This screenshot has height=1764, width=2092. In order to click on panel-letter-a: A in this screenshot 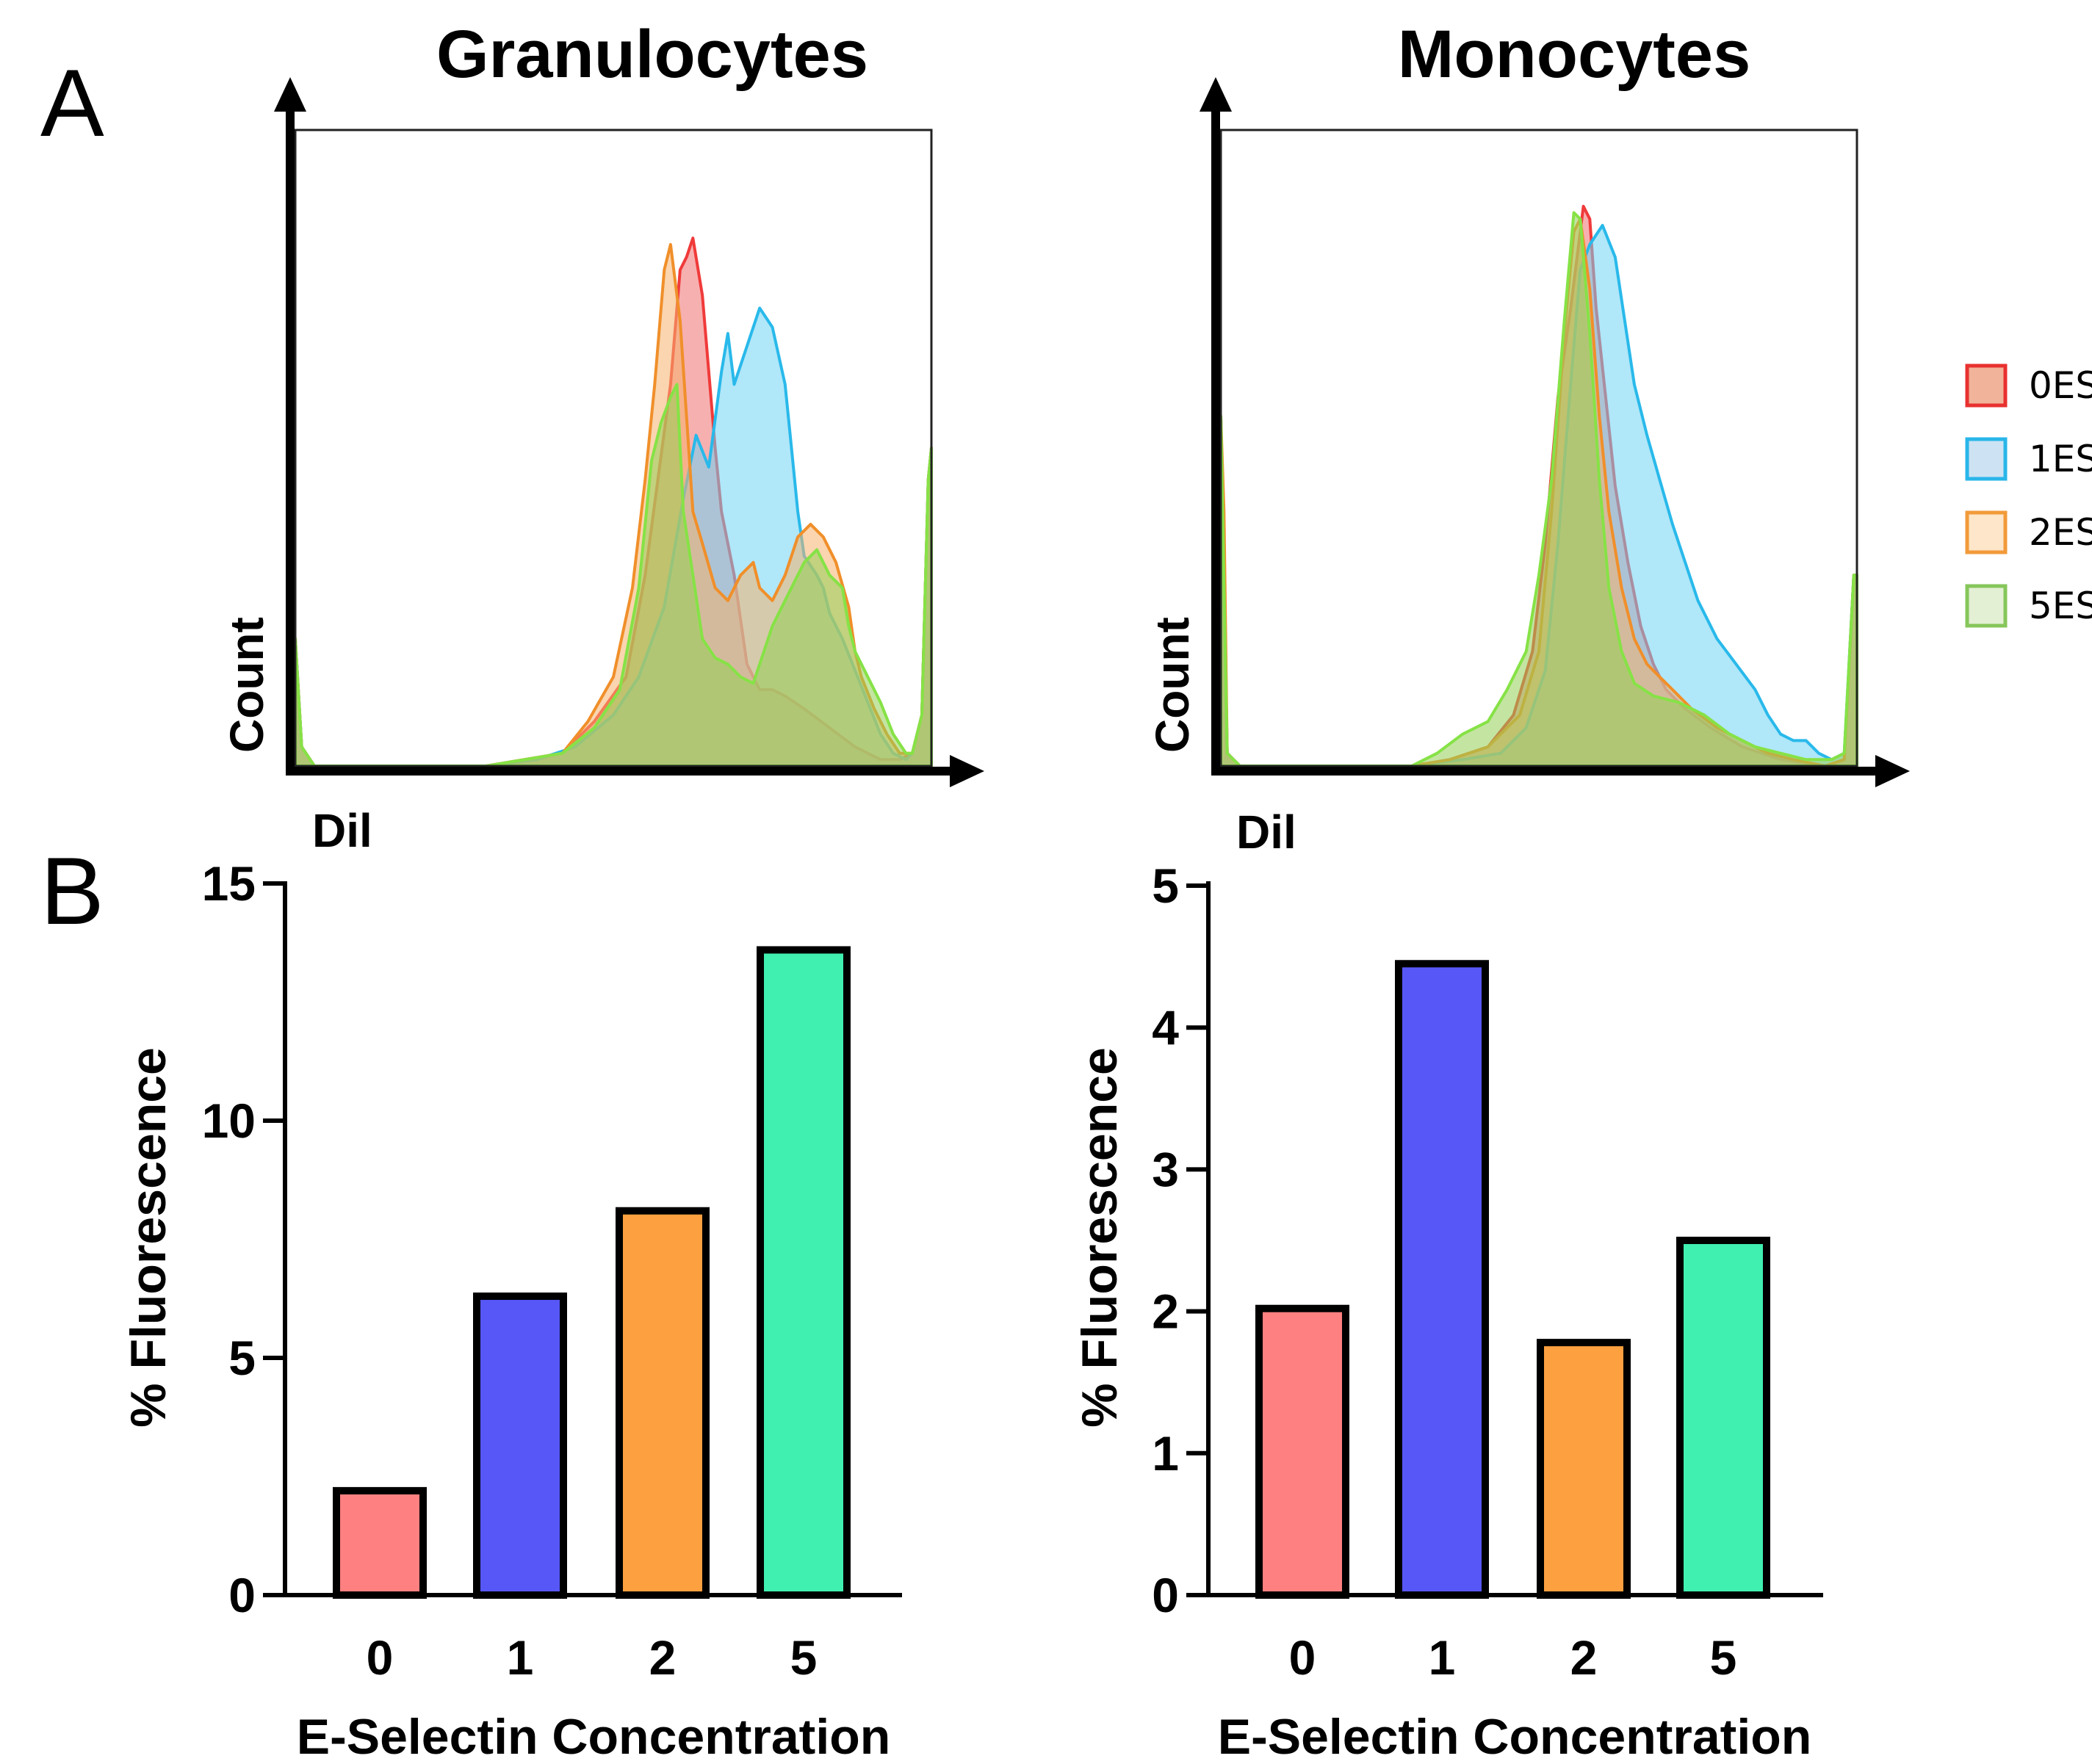, I will do `click(72, 102)`.